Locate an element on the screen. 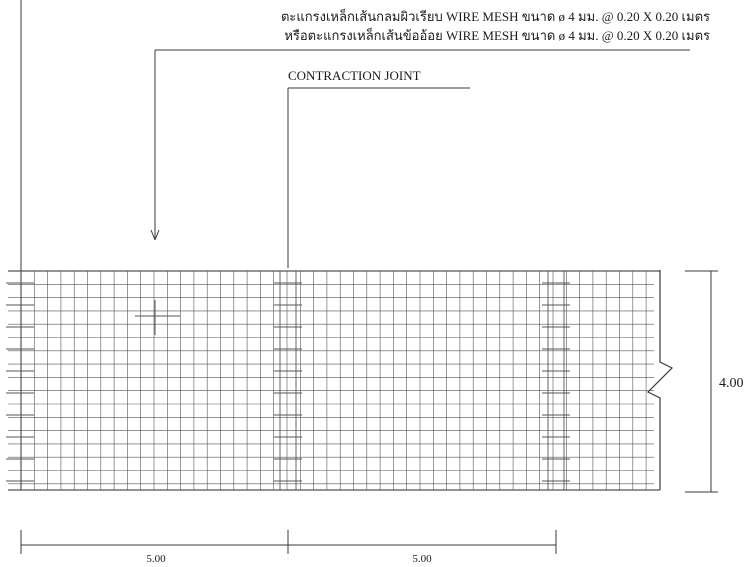 This screenshot has height=567, width=754. width-dimension-left-value: 5.00 is located at coordinates (156, 559).